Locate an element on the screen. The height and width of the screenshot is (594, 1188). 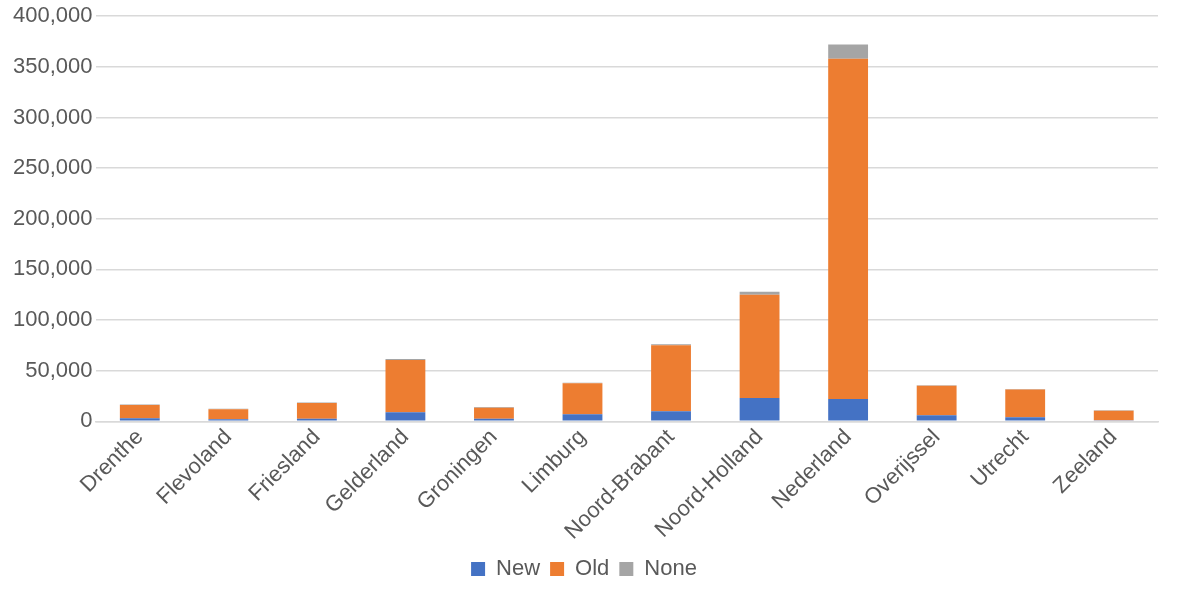
y-tick-label: 150,000 is located at coordinates (52, 268).